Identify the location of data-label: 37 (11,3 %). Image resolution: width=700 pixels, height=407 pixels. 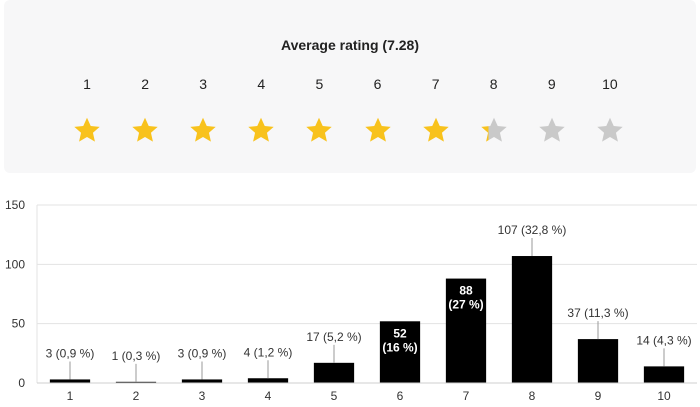
(597, 313).